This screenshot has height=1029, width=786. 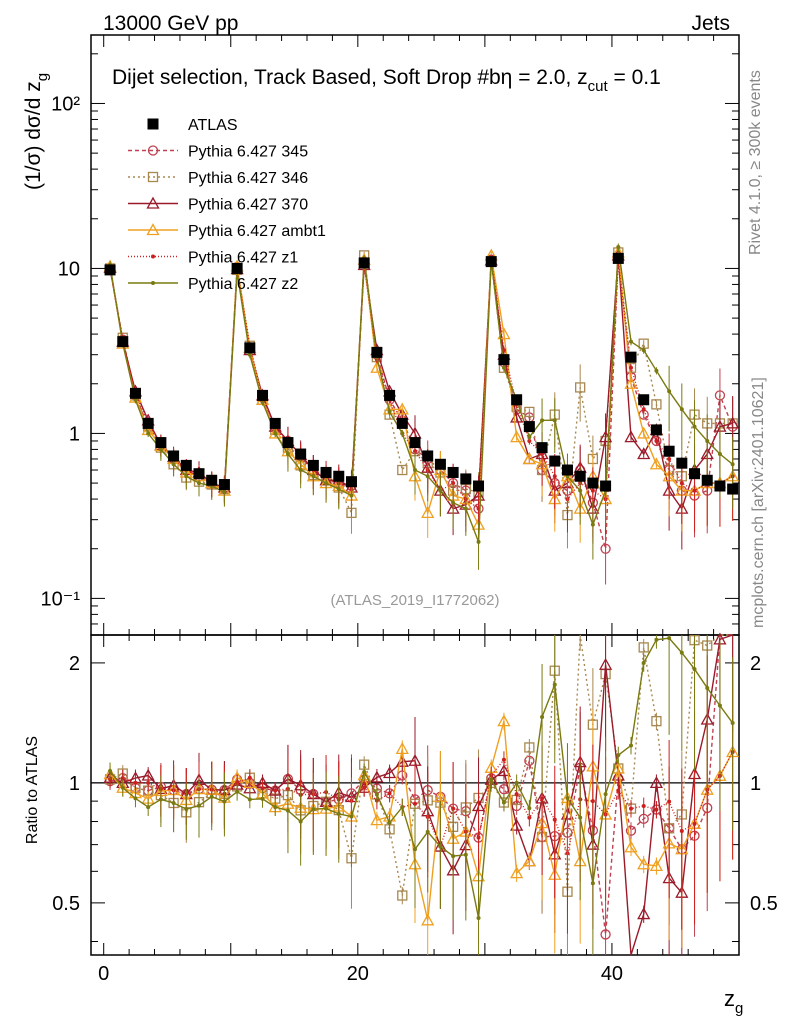 What do you see at coordinates (257, 231) in the screenshot?
I see `legend-label: Pythia 6.427 ambt1` at bounding box center [257, 231].